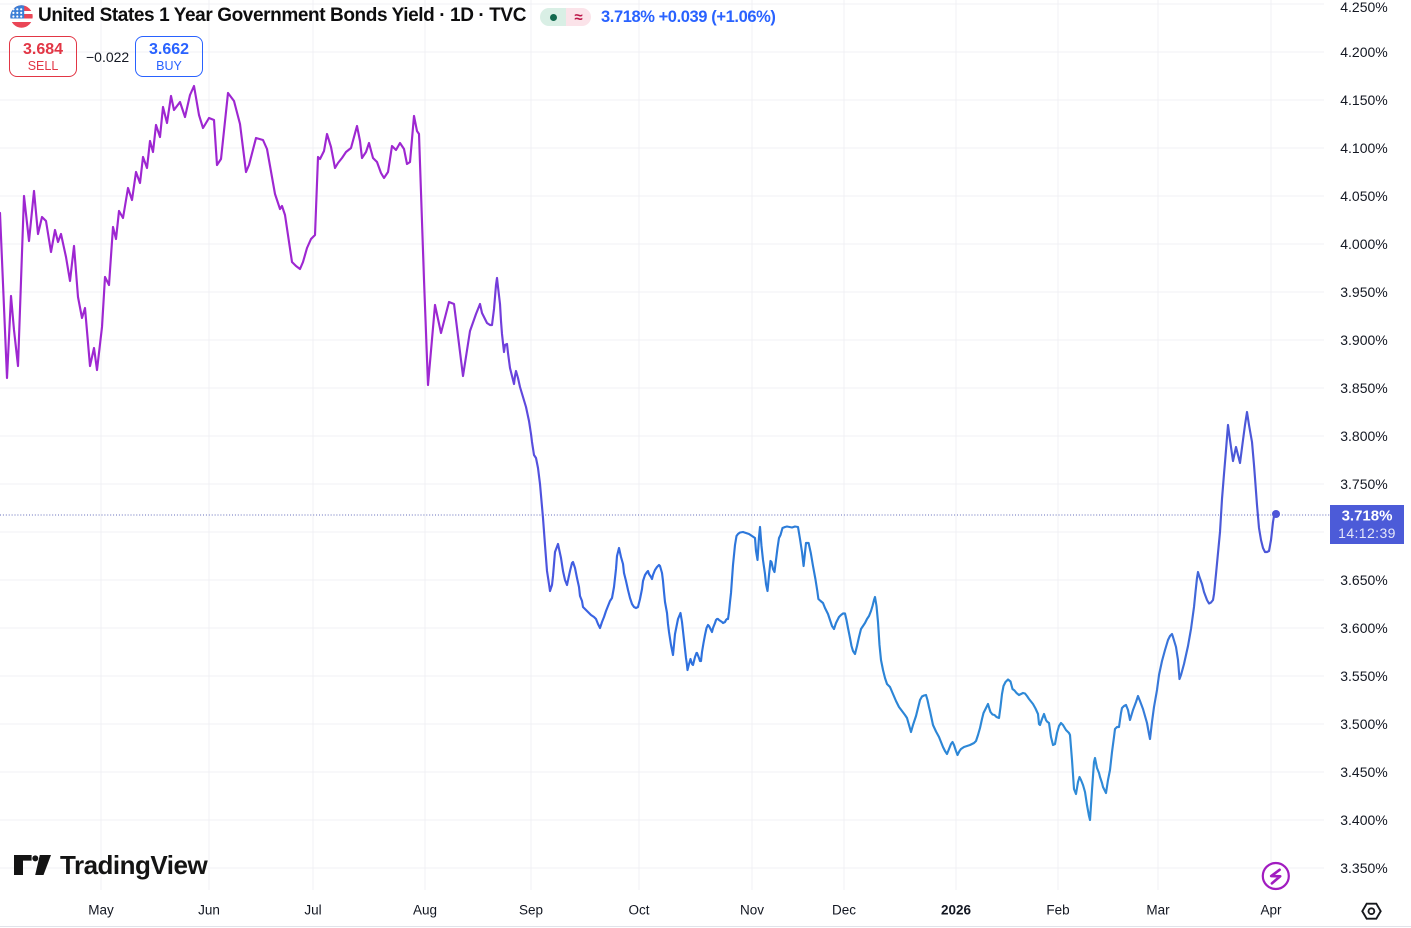  What do you see at coordinates (425, 910) in the screenshot?
I see `svg-text: Aug` at bounding box center [425, 910].